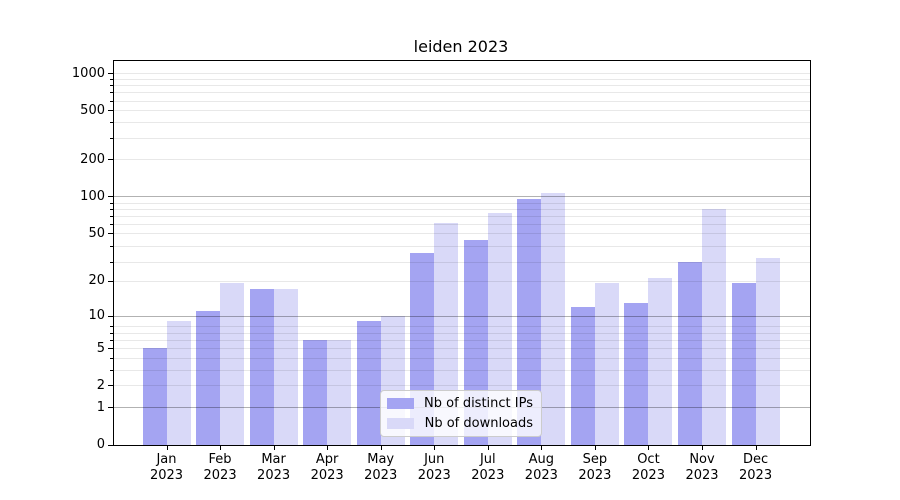  What do you see at coordinates (478, 403) in the screenshot?
I see `legend-label-distinct-ips: Nb of distinct IPs` at bounding box center [478, 403].